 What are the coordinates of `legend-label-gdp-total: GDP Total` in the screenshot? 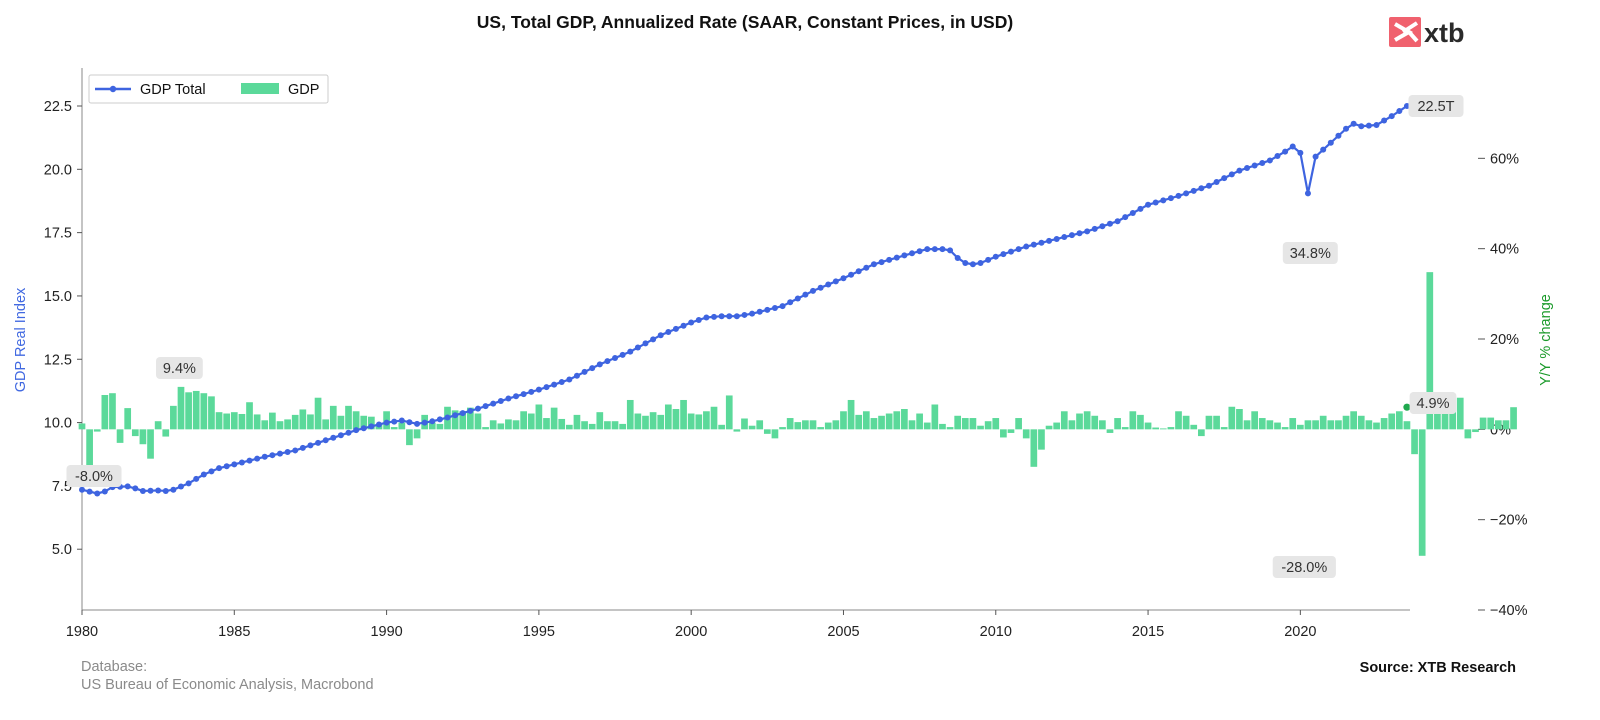 It's located at (173, 90).